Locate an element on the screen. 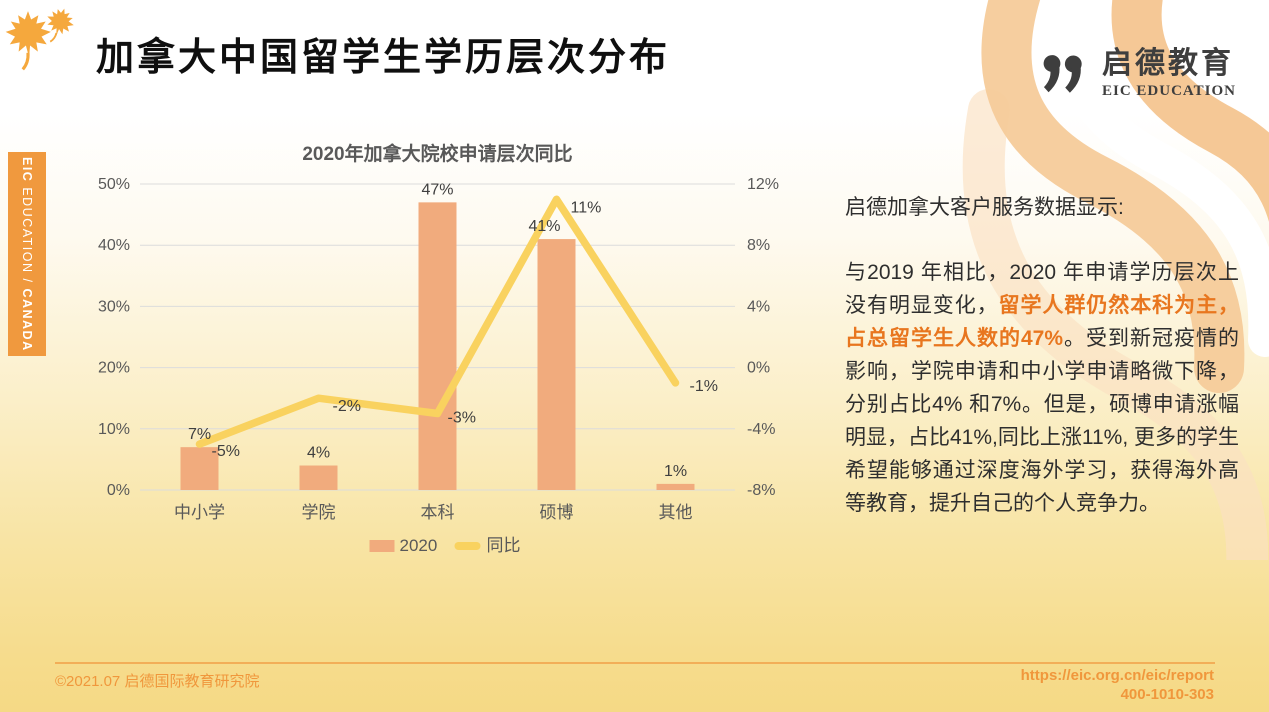 This screenshot has width=1269, height=712. right-axis-tick: -4% is located at coordinates (761, 429).